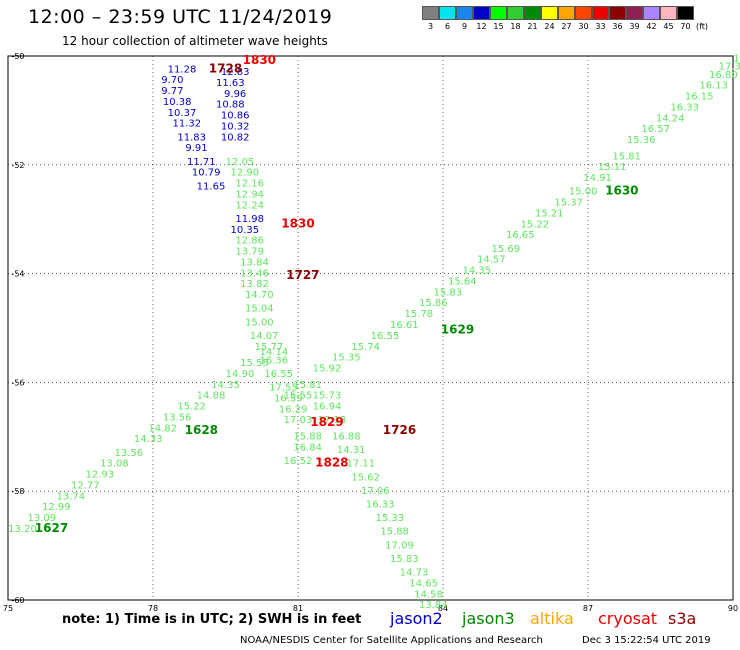 Image resolution: width=740 pixels, height=650 pixels. What do you see at coordinates (729, 67) in the screenshot?
I see `jason3-sw-ne-value: 17.39` at bounding box center [729, 67].